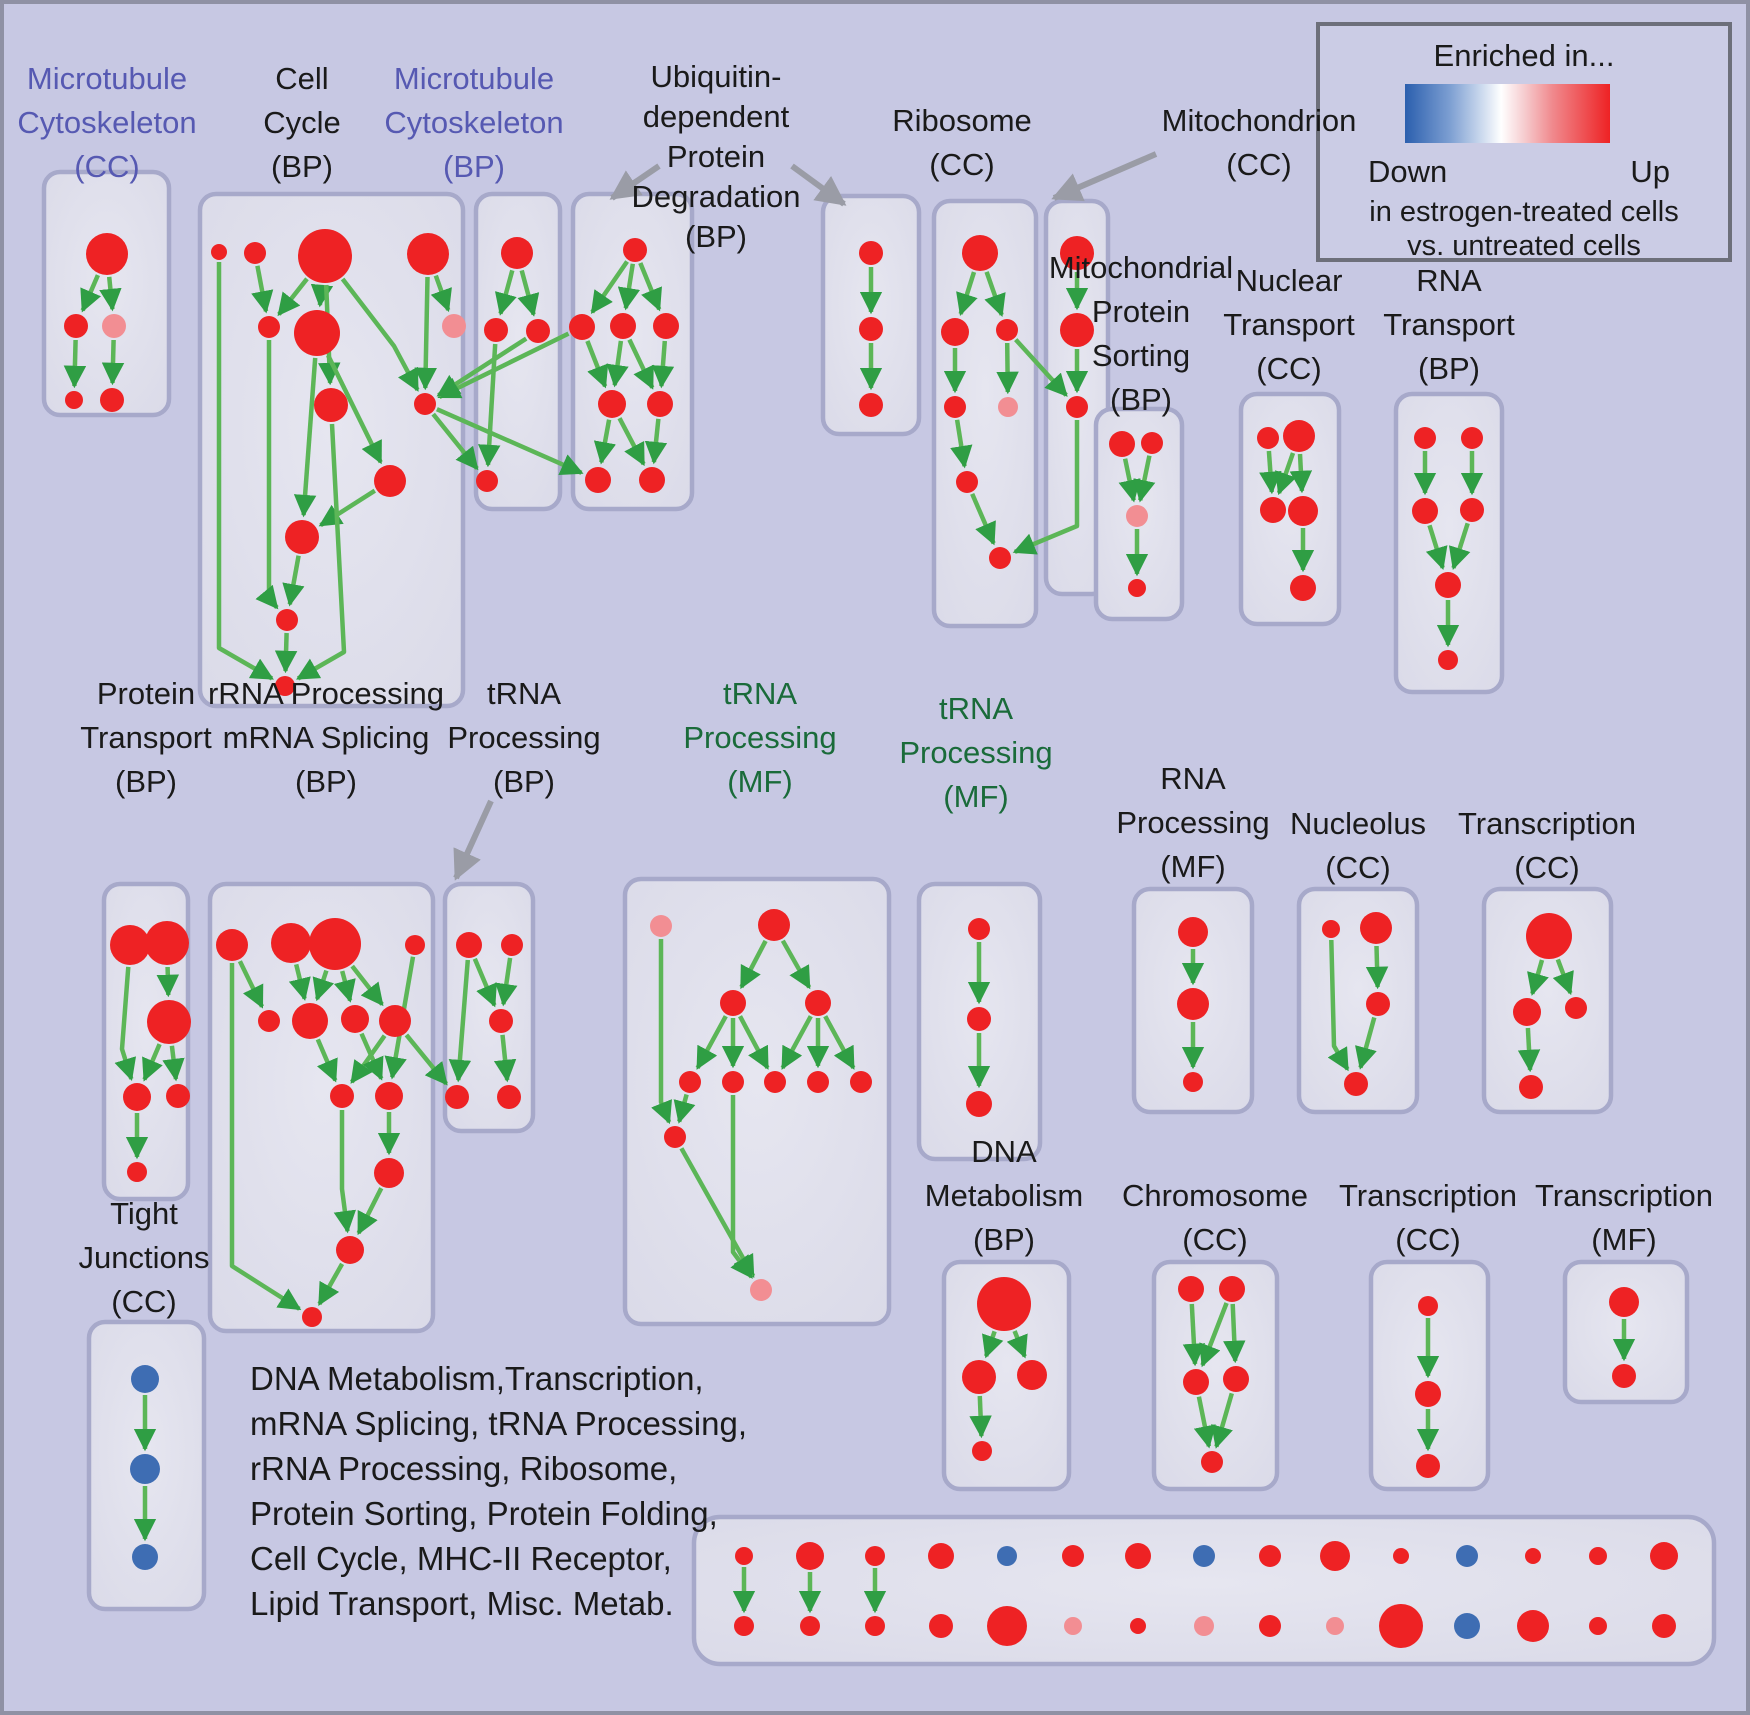 The width and height of the screenshot is (1750, 1715). Describe the element at coordinates (1507, 113) in the screenshot. I see `legend-gradient-bar` at that location.